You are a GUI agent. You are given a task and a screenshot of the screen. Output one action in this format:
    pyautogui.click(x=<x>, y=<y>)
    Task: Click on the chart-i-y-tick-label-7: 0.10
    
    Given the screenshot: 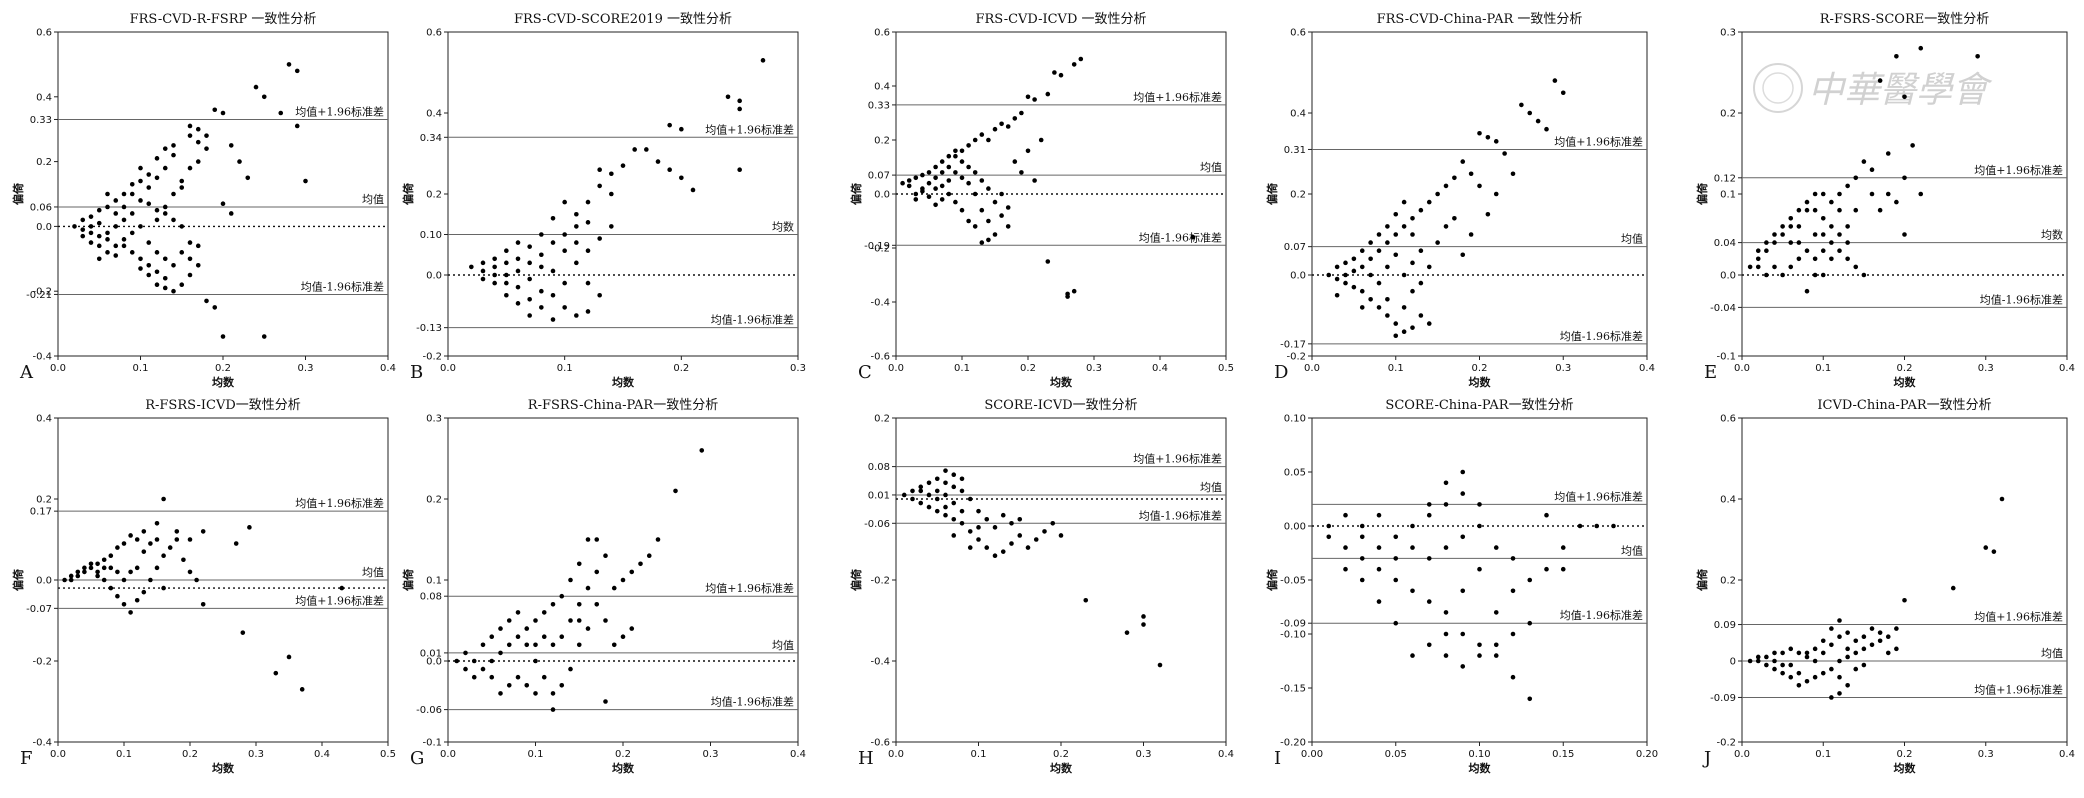 What is the action you would take?
    pyautogui.click(x=1295, y=419)
    